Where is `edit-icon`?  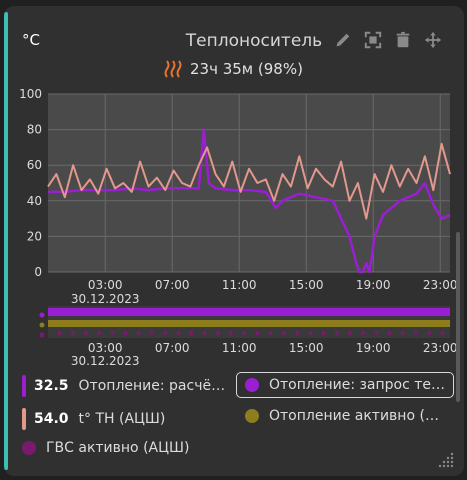
edit-icon is located at coordinates (343, 40).